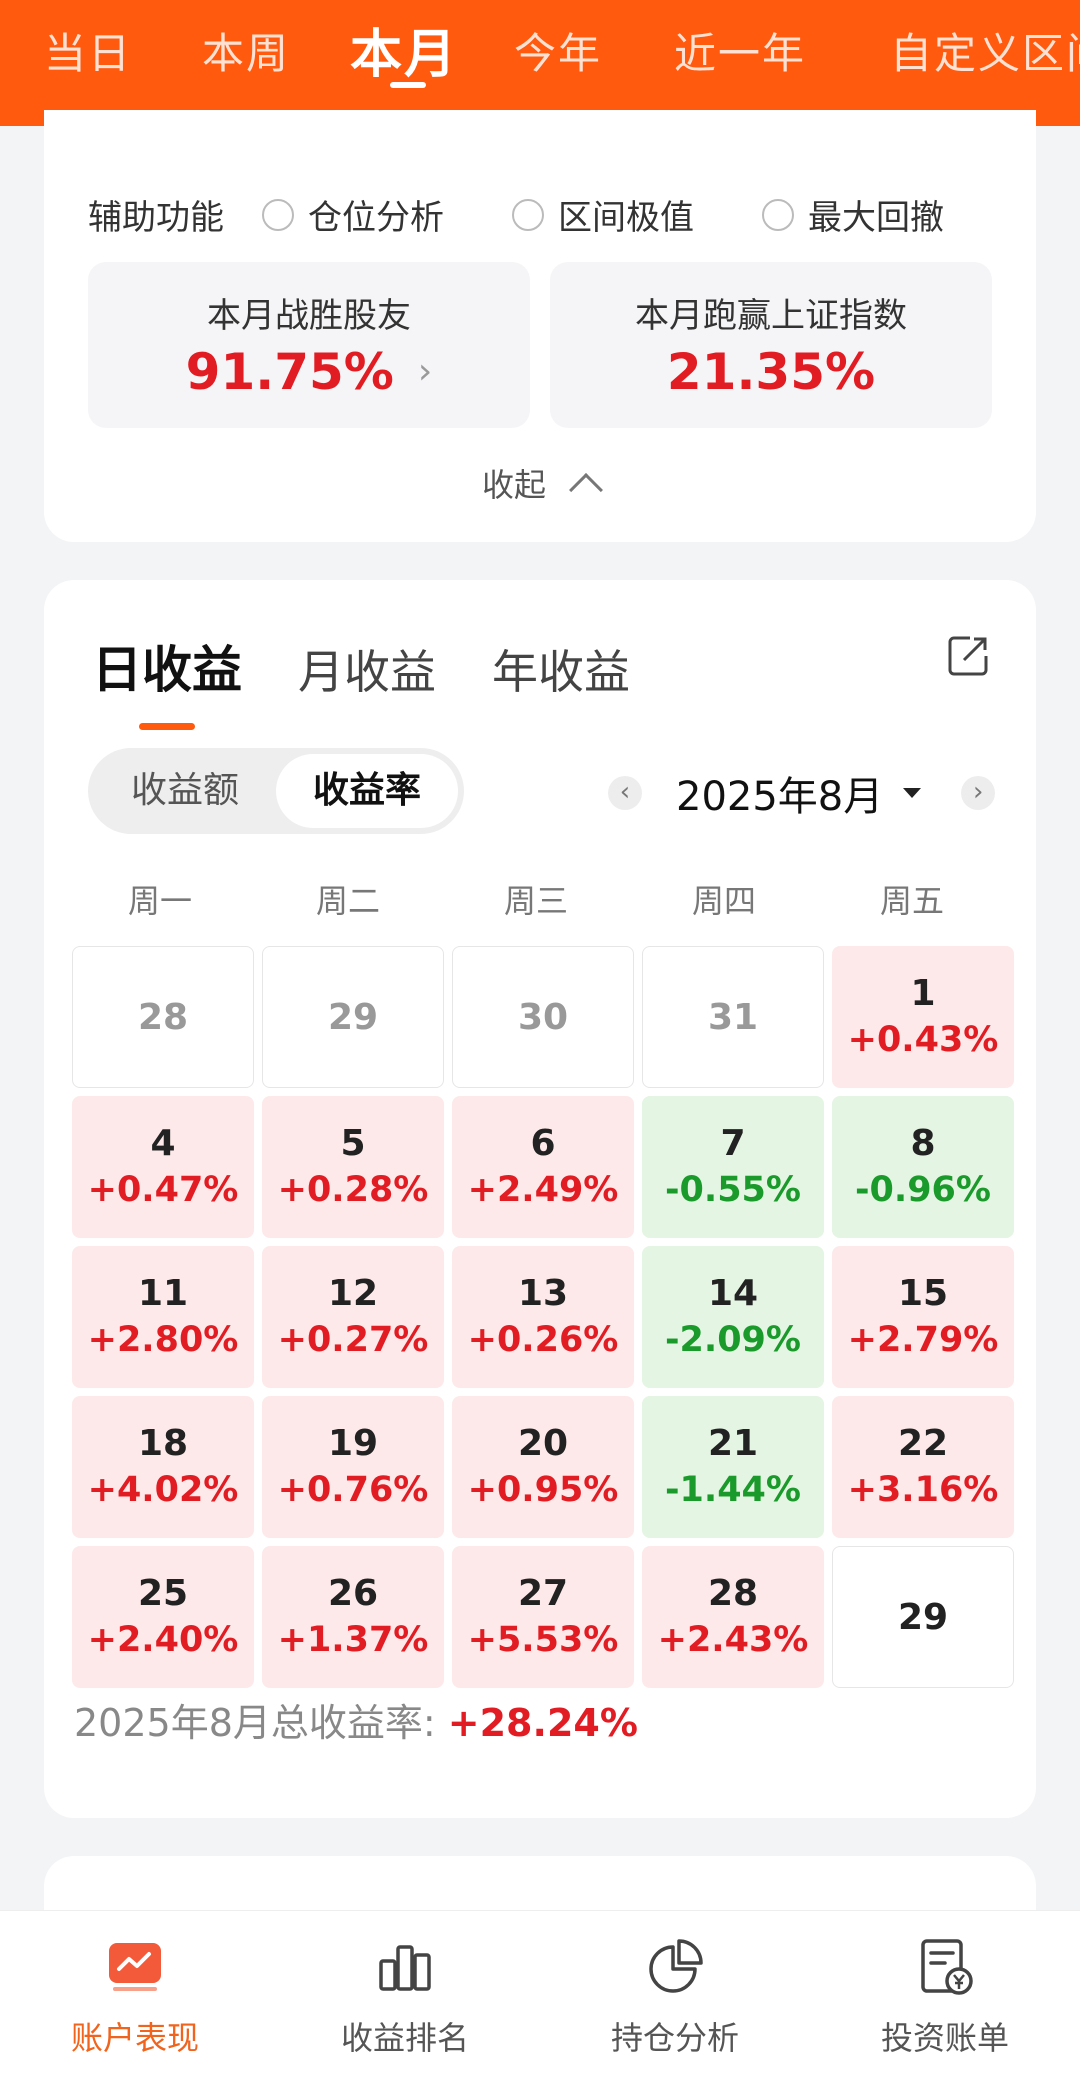  Describe the element at coordinates (159, 901) in the screenshot. I see `weekday-label: 周一` at that location.